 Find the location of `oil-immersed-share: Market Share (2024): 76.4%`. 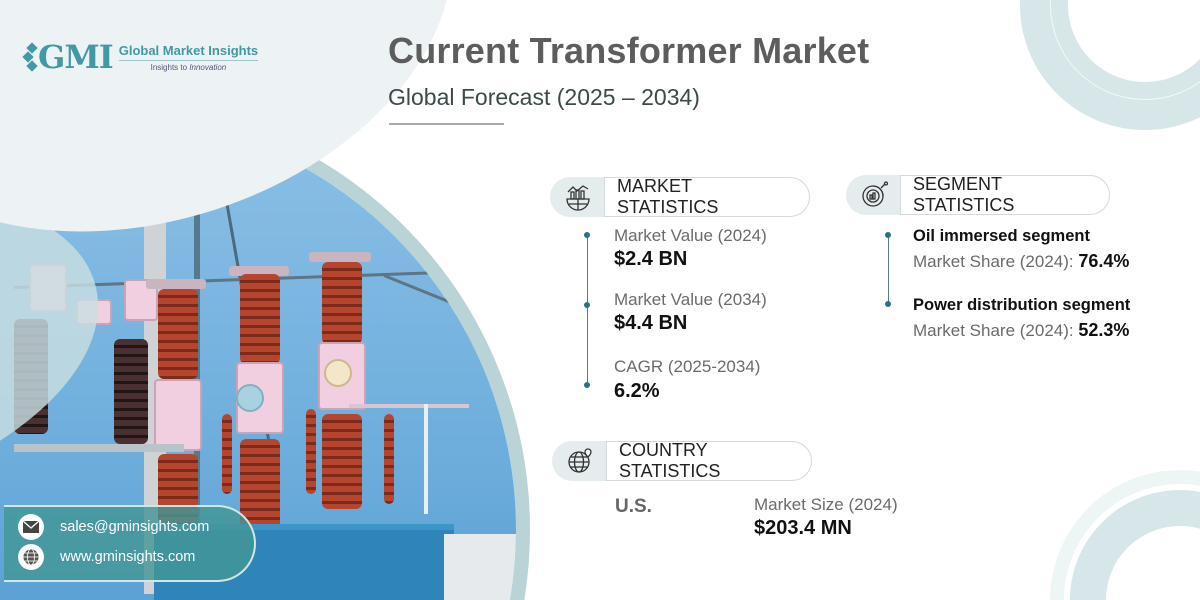

oil-immersed-share: Market Share (2024): 76.4% is located at coordinates (1021, 261).